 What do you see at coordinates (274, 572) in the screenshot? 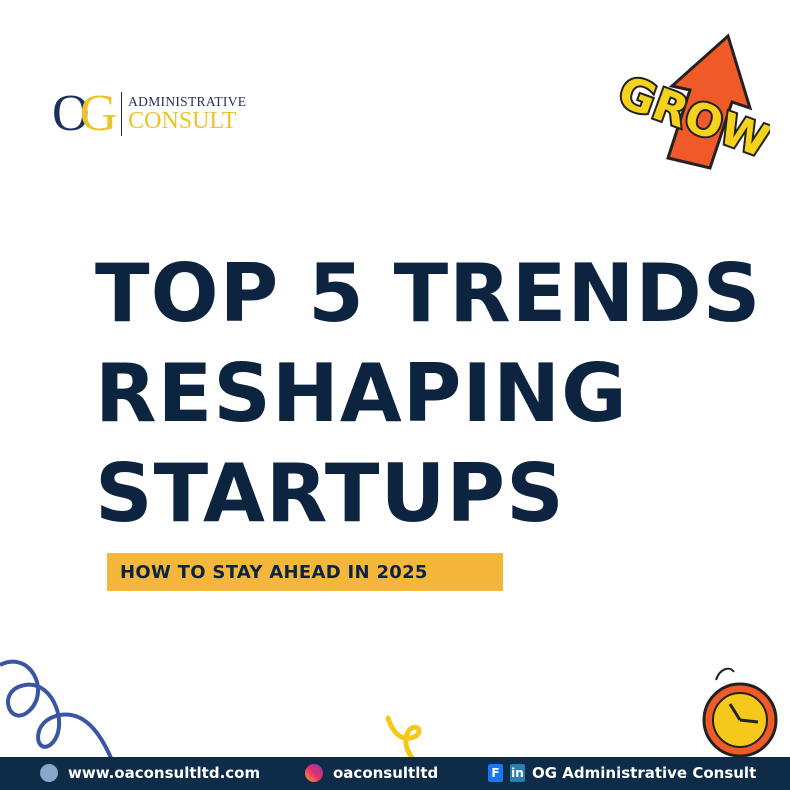
I see `tagline-text: HOW TO STAY AHEAD IN 2025` at bounding box center [274, 572].